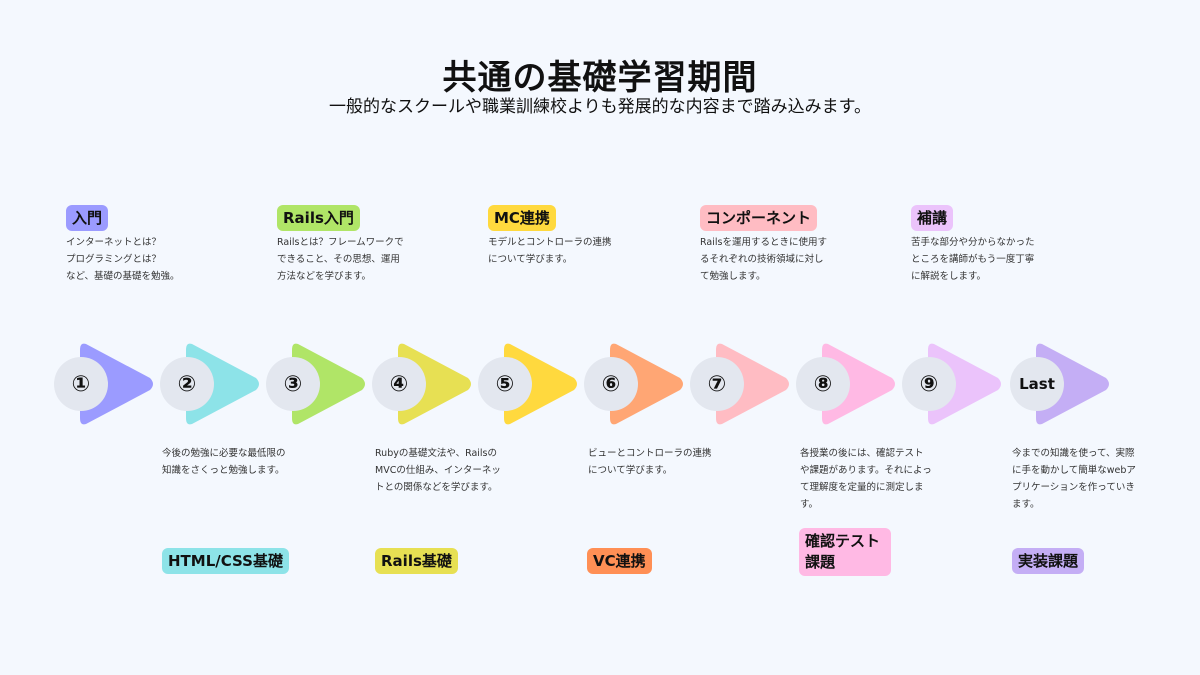  What do you see at coordinates (416, 561) in the screenshot?
I see `step-4-label: Rails基礎` at bounding box center [416, 561].